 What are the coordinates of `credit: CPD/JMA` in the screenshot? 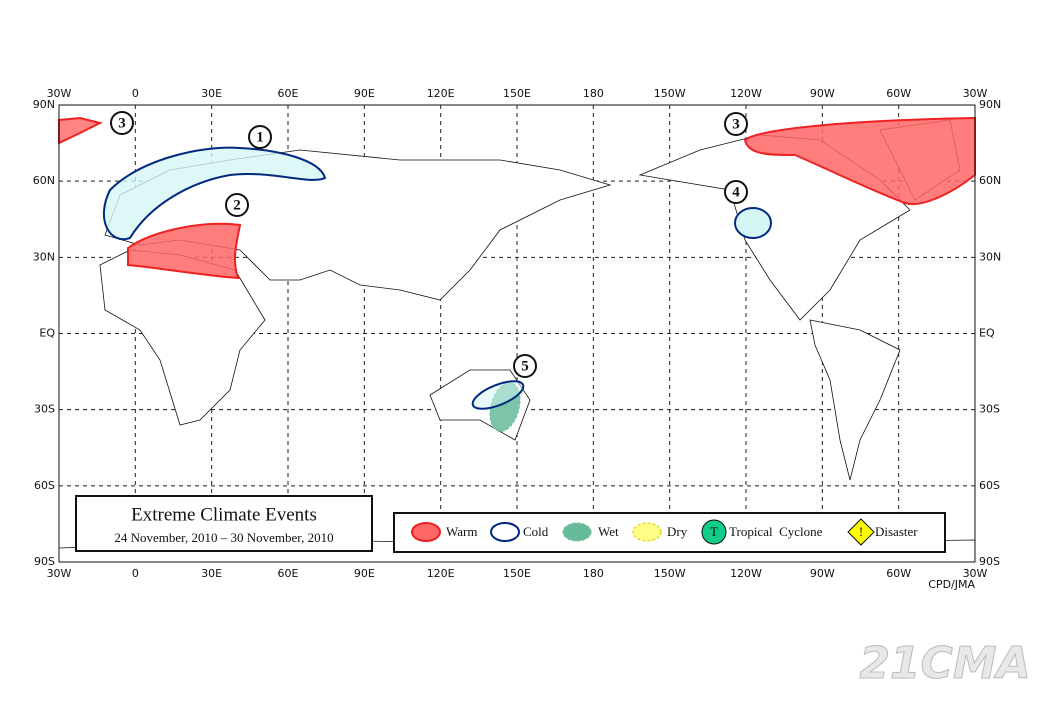 It's located at (951, 584).